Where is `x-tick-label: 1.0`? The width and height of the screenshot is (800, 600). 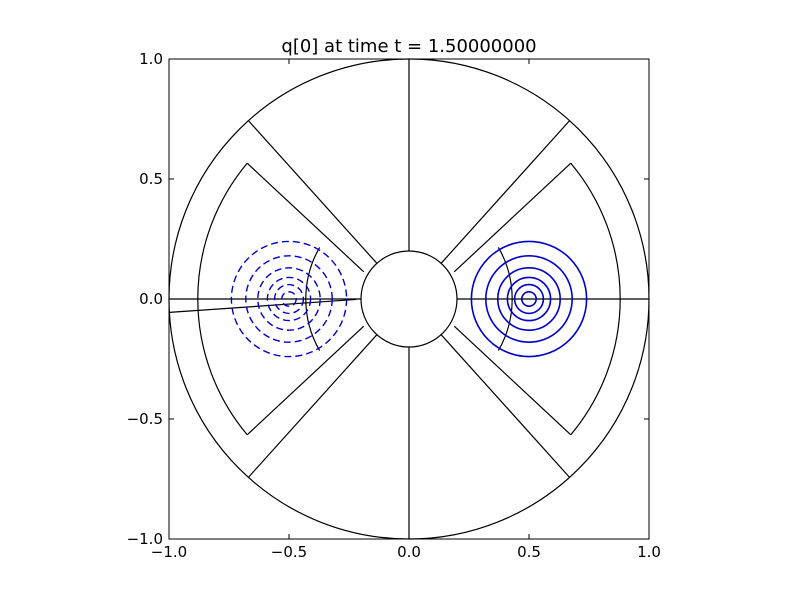
x-tick-label: 1.0 is located at coordinates (649, 552).